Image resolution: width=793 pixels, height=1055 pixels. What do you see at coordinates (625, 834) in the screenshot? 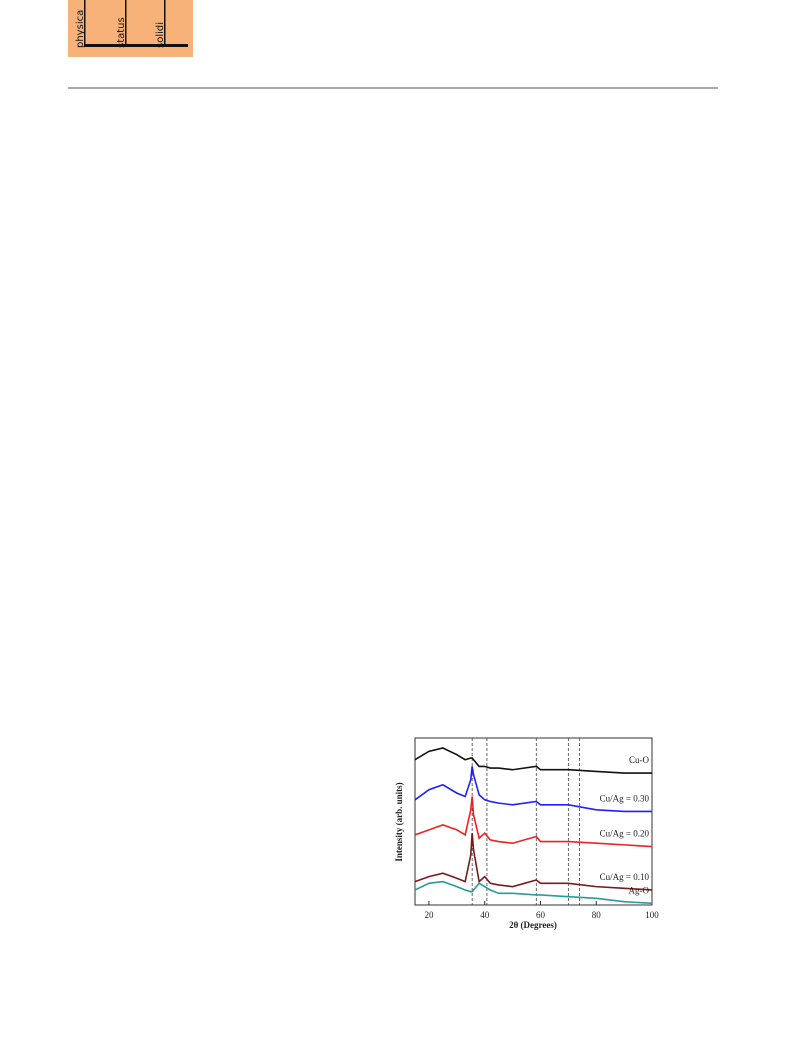
I see `series-label: Cu/Ag = 0.20` at bounding box center [625, 834].